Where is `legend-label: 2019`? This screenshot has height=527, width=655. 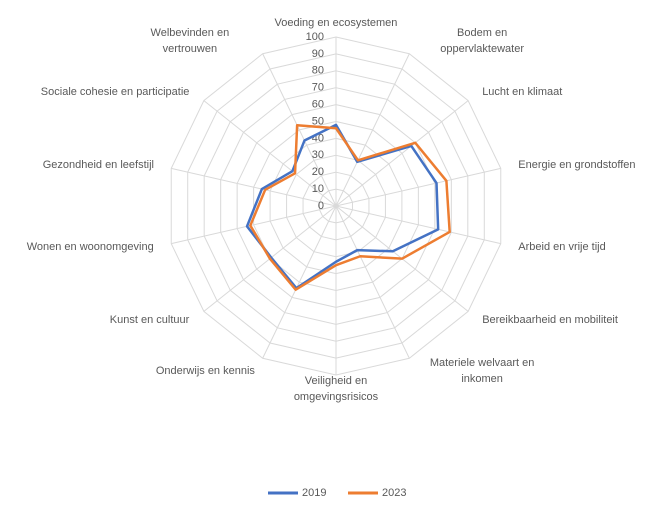
legend-label: 2019 is located at coordinates (314, 493).